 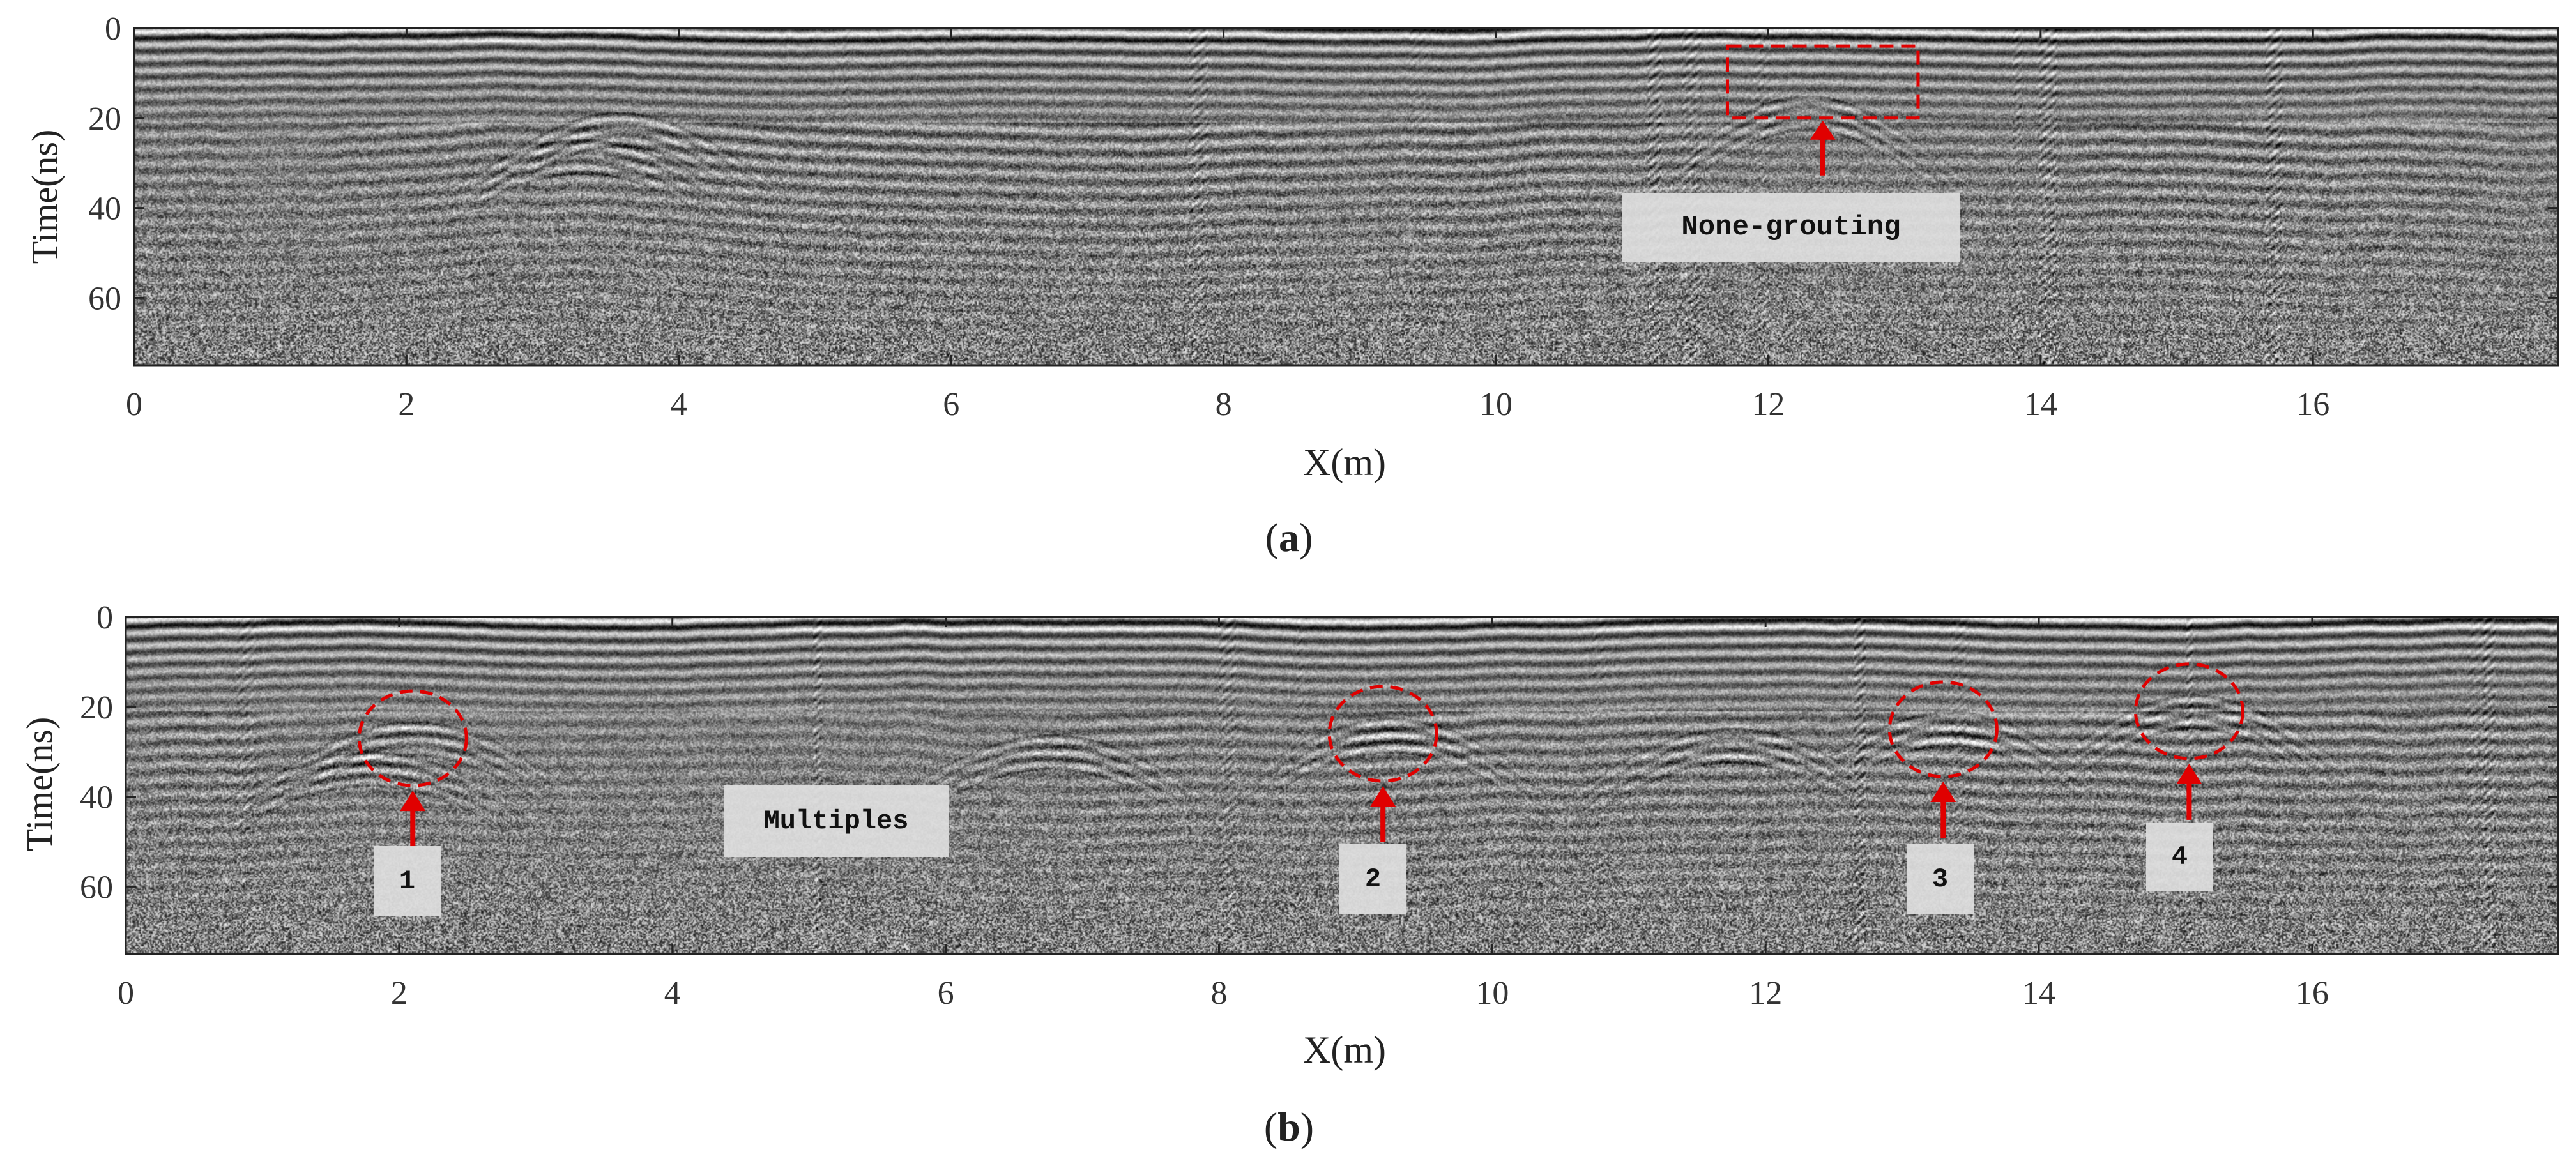 I want to click on anomaly-label-1: 1, so click(x=408, y=881).